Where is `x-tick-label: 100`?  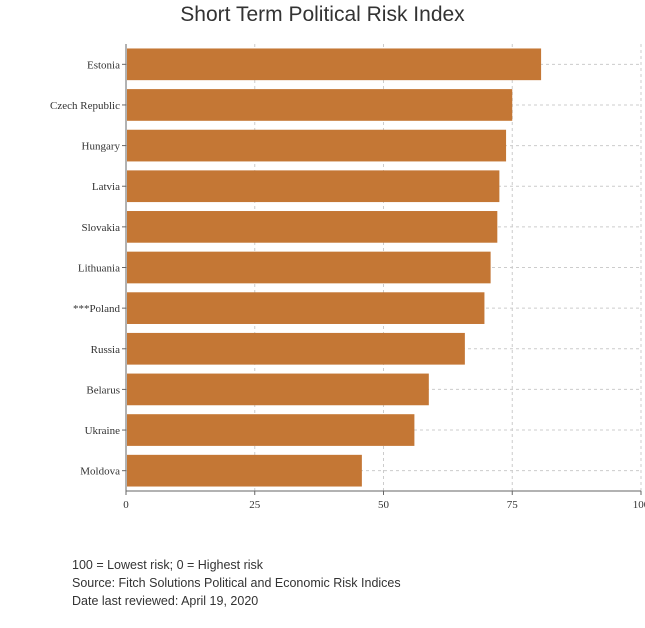
x-tick-label: 100 is located at coordinates (639, 505).